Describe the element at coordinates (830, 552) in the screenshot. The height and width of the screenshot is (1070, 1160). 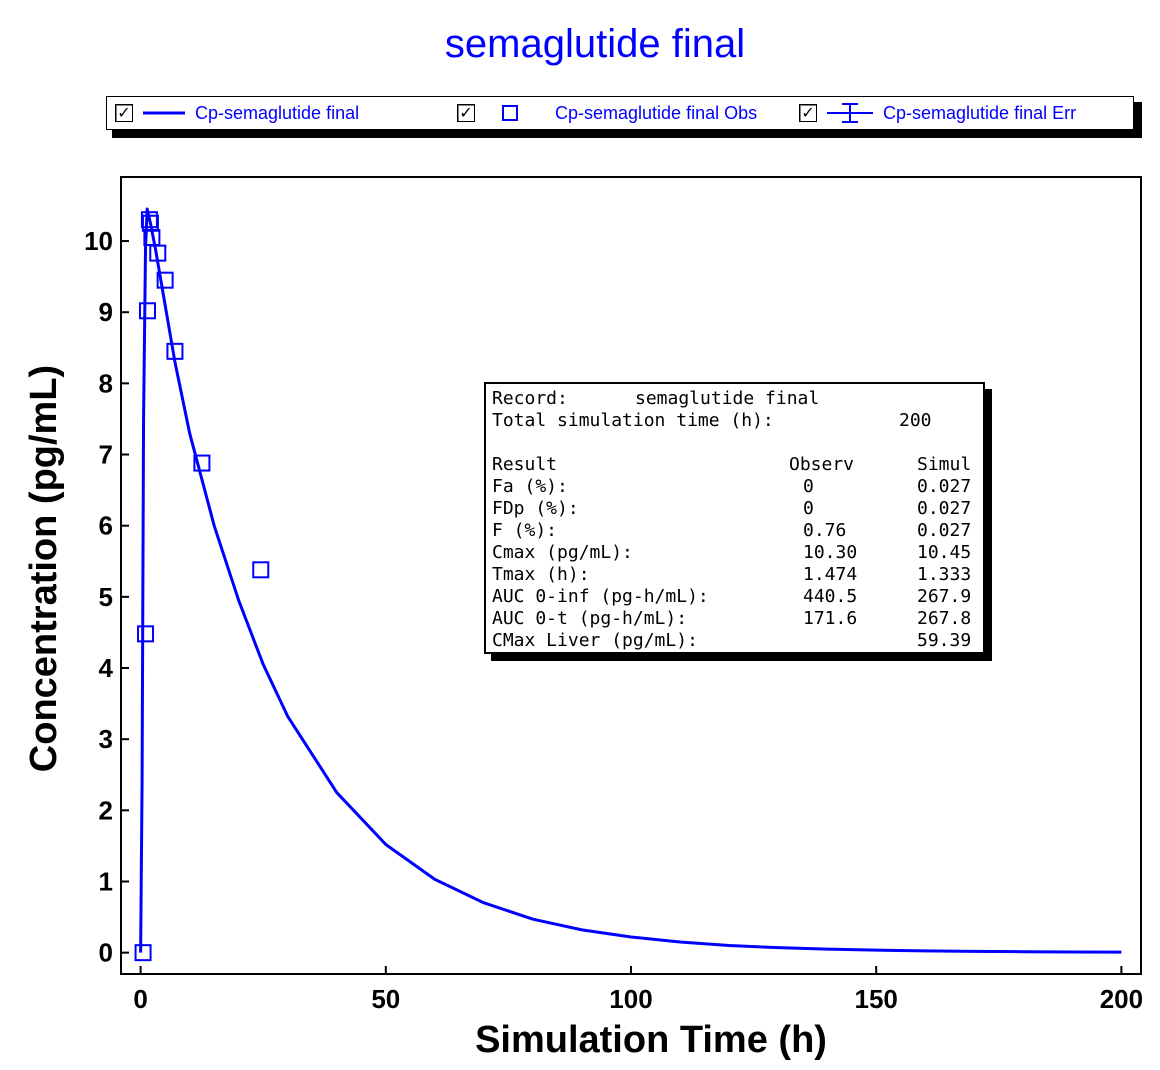
I see `row-observ: 10.30` at that location.